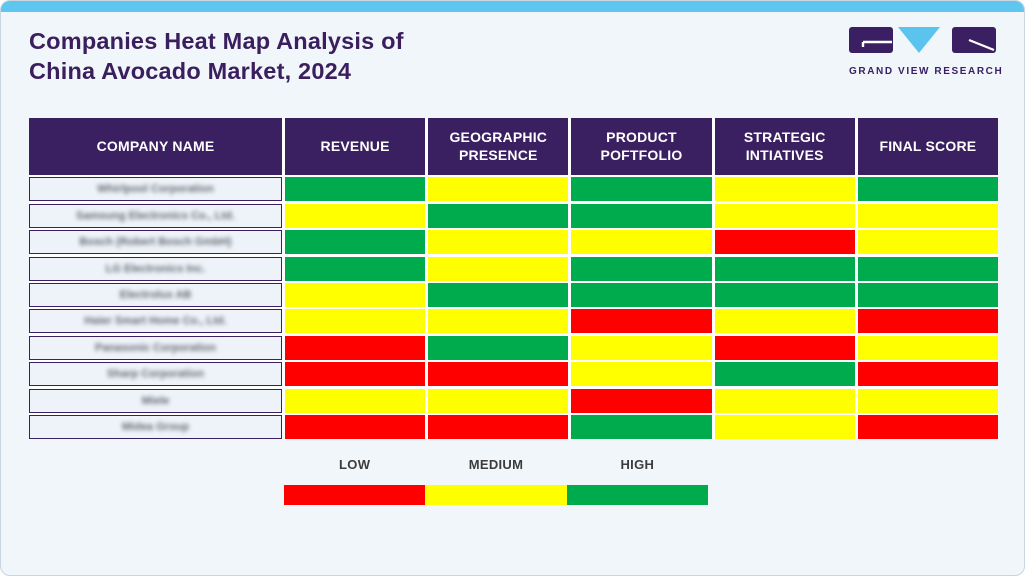 The width and height of the screenshot is (1025, 576). What do you see at coordinates (355, 146) in the screenshot?
I see `column-header-revenue: REVENUE` at bounding box center [355, 146].